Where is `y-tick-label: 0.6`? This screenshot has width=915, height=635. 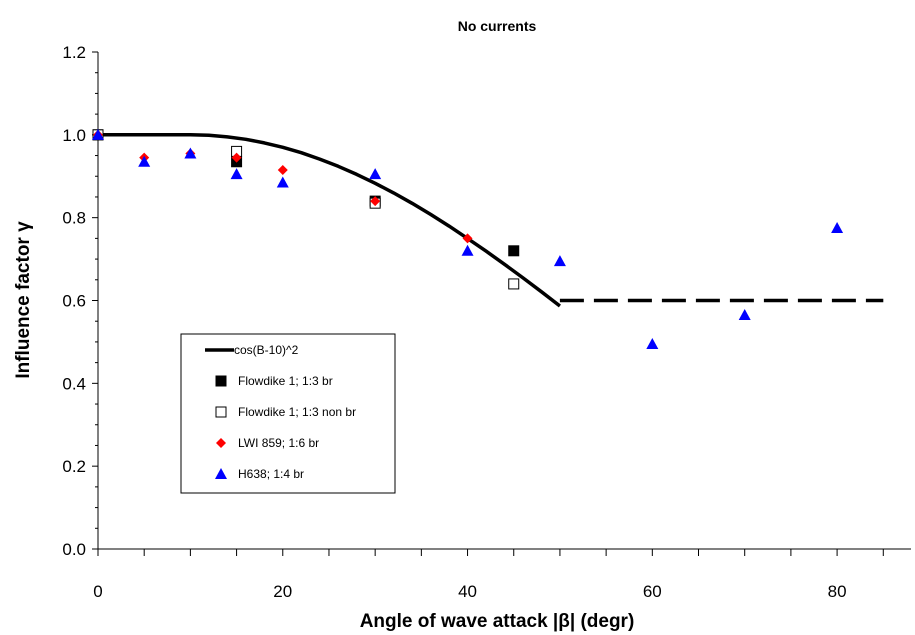
y-tick-label: 0.6 is located at coordinates (74, 301).